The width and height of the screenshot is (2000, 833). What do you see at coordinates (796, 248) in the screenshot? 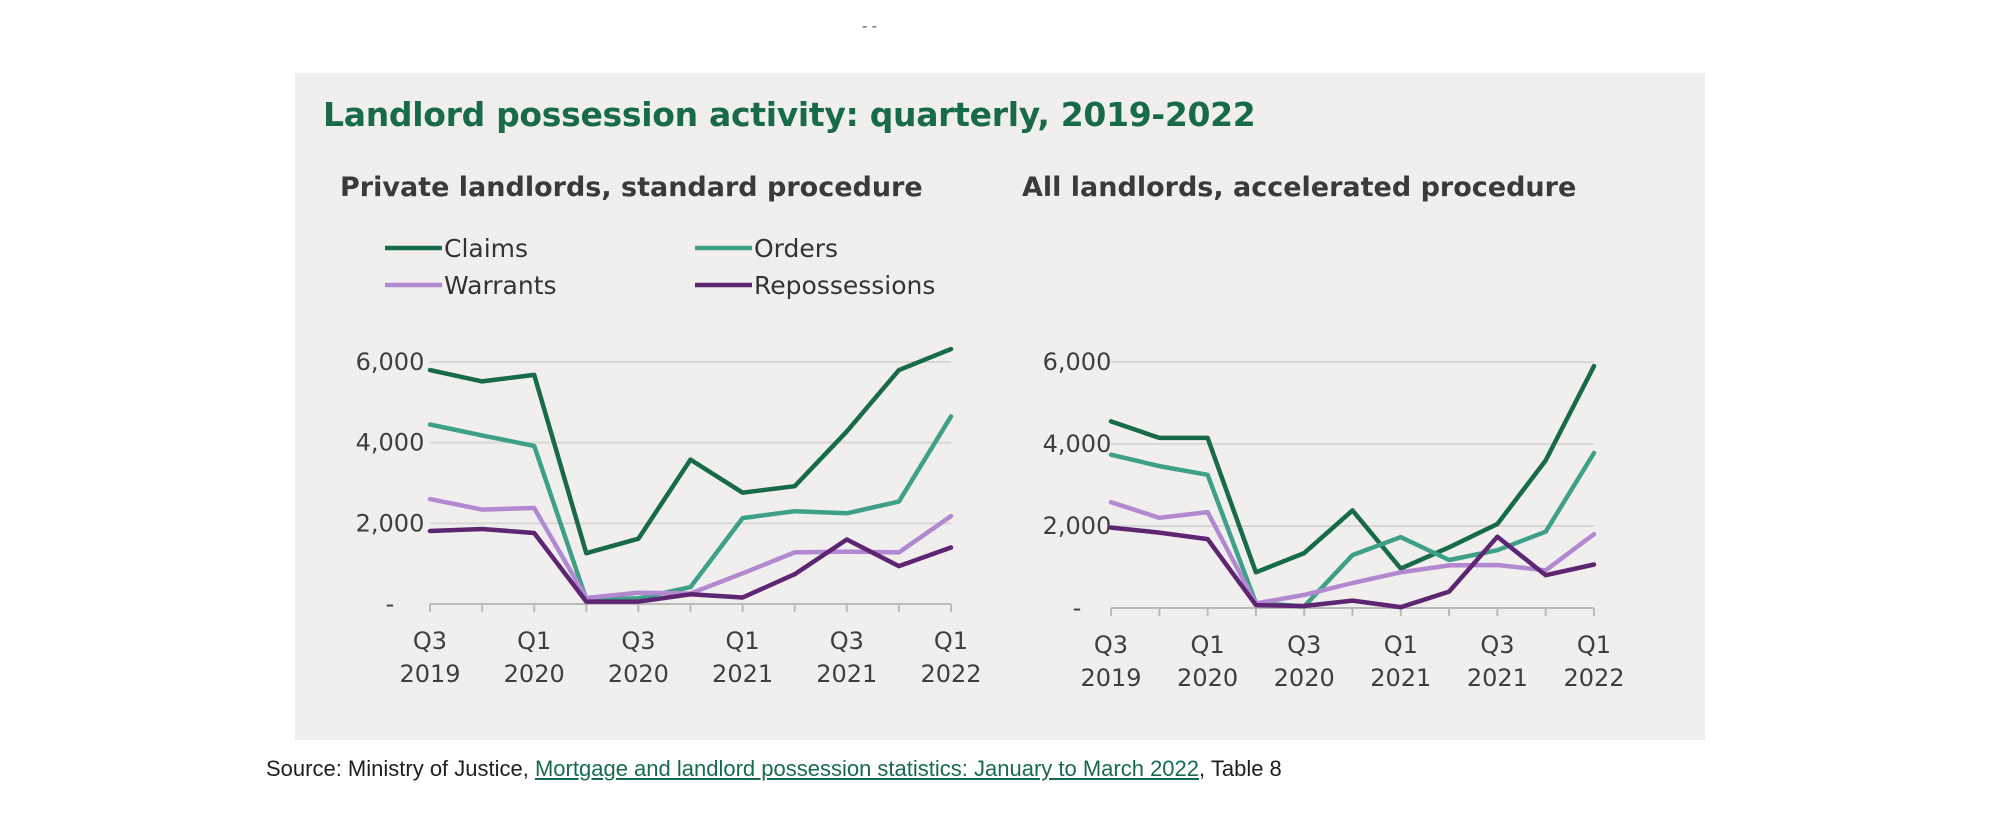
I see `legend-label-orders: Orders` at bounding box center [796, 248].